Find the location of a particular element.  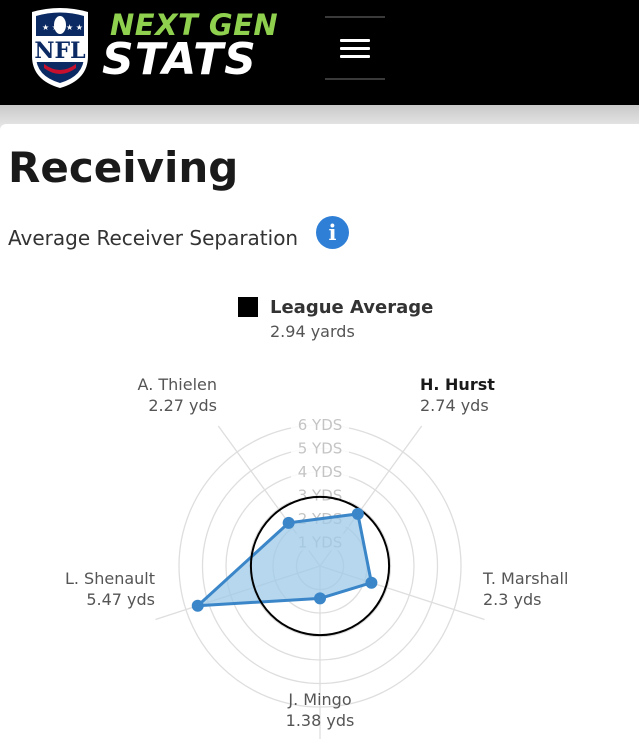

hamburger-menu-button is located at coordinates (355, 48).